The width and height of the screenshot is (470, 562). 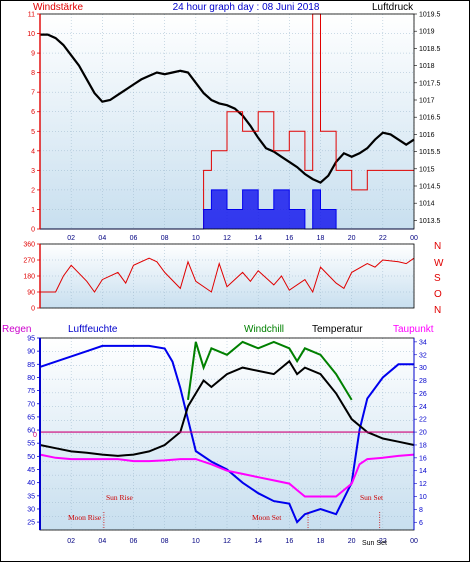 What do you see at coordinates (31, 444) in the screenshot?
I see `y-tick-label: 55` at bounding box center [31, 444].